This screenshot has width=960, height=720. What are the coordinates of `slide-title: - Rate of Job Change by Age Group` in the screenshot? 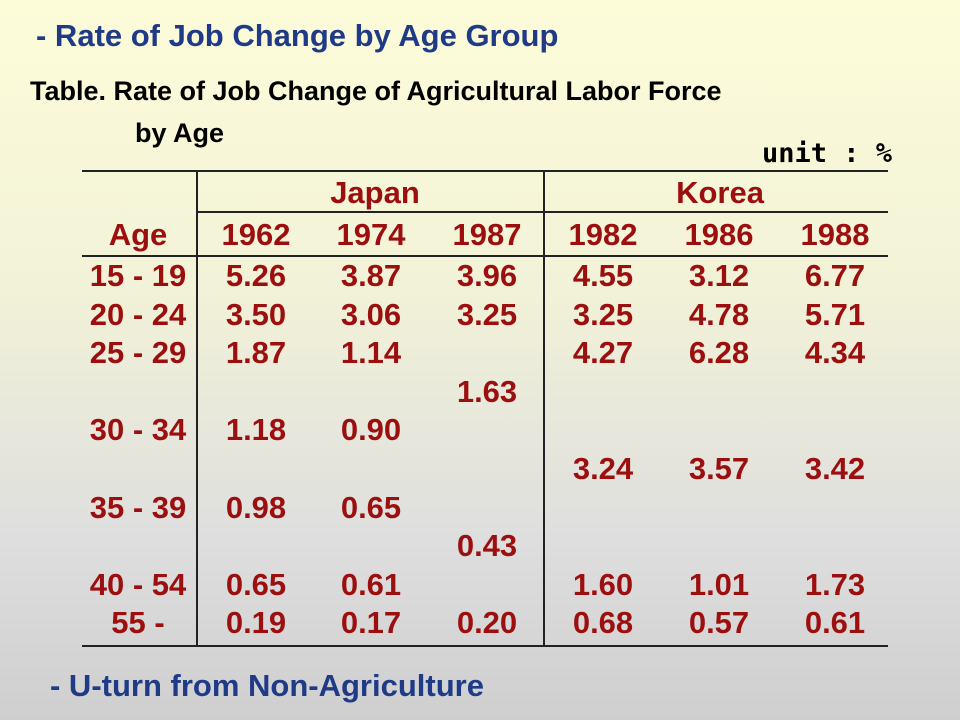 It's located at (297, 35).